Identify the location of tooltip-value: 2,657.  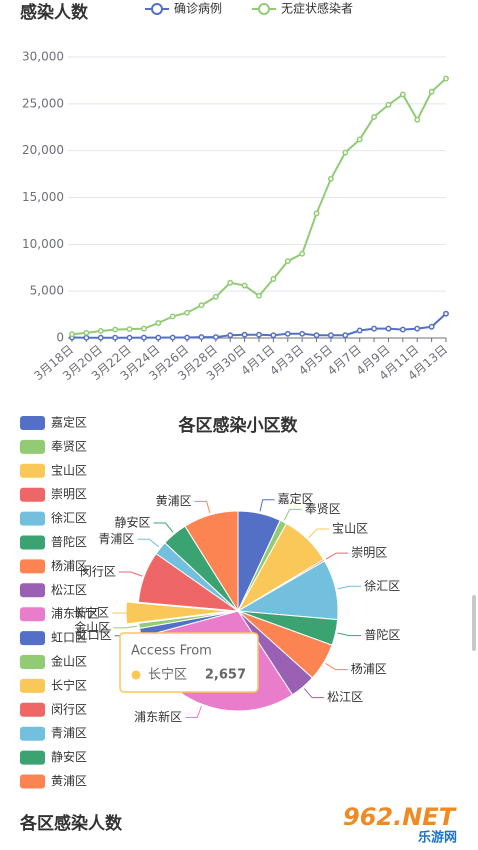
(225, 675).